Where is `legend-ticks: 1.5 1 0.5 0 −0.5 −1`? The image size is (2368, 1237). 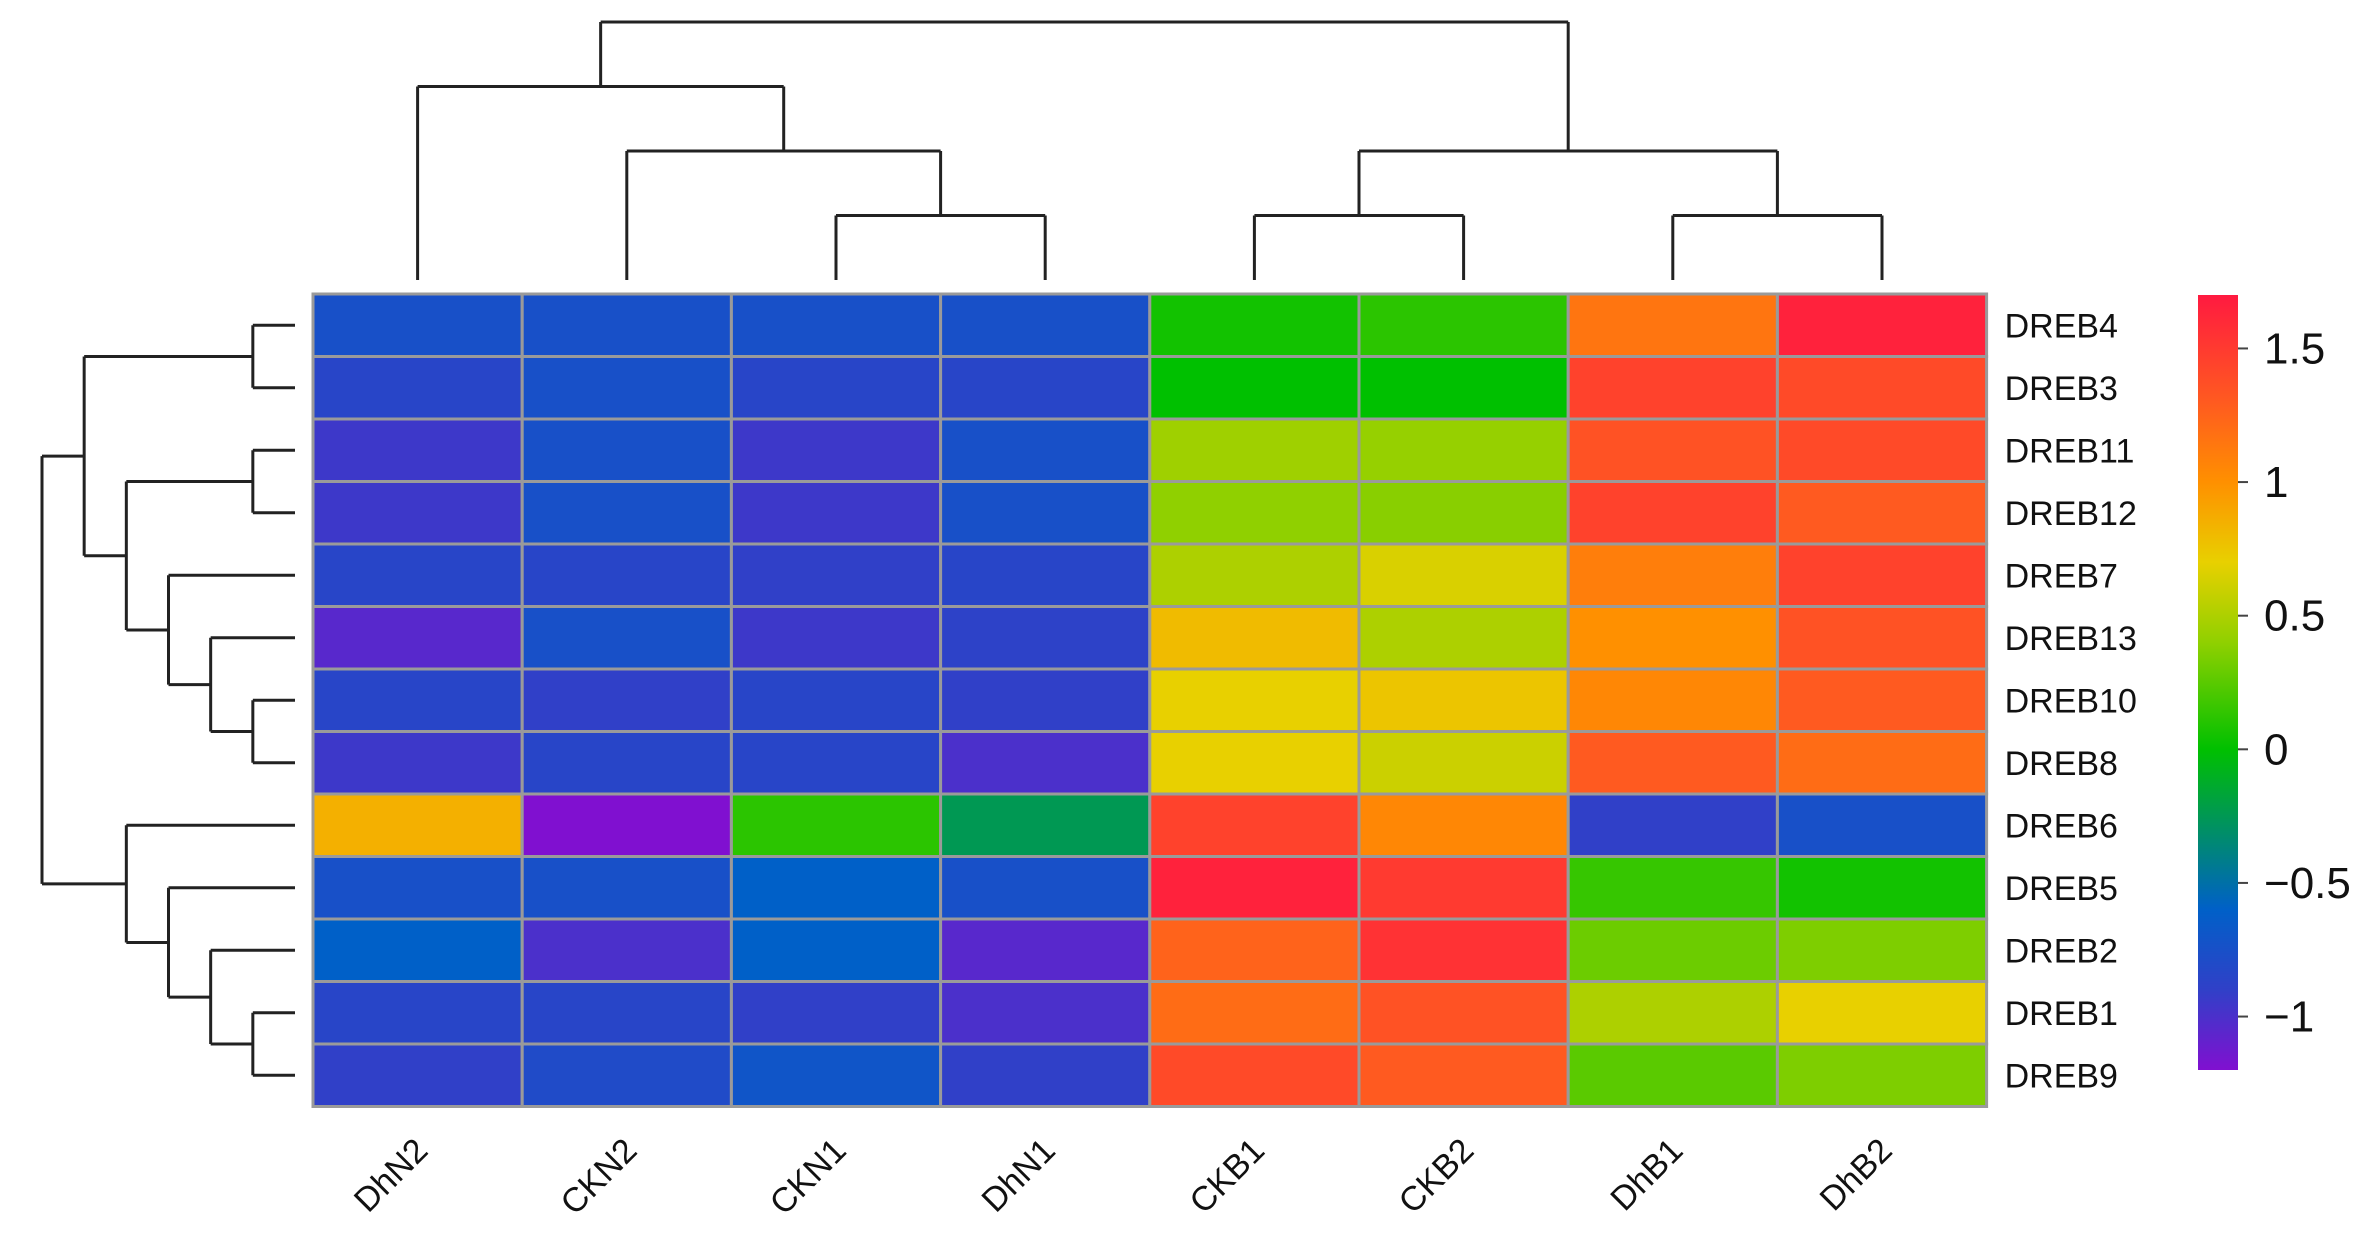
legend-ticks: 1.5 1 0.5 0 −0.5 −1 is located at coordinates (2294, 683).